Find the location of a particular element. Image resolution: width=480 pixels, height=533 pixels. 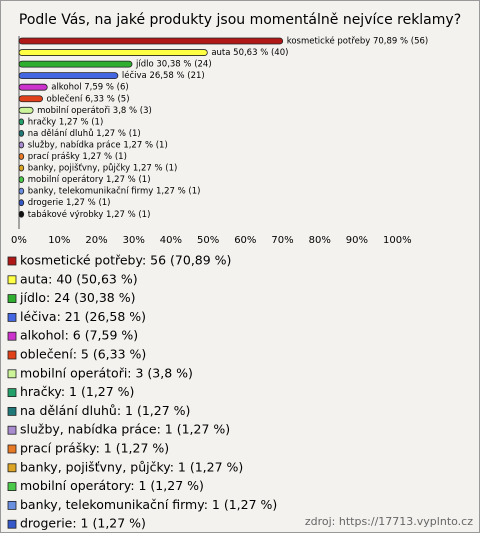

bar-label: drogerie 1,27 % (1) is located at coordinates (69, 203).